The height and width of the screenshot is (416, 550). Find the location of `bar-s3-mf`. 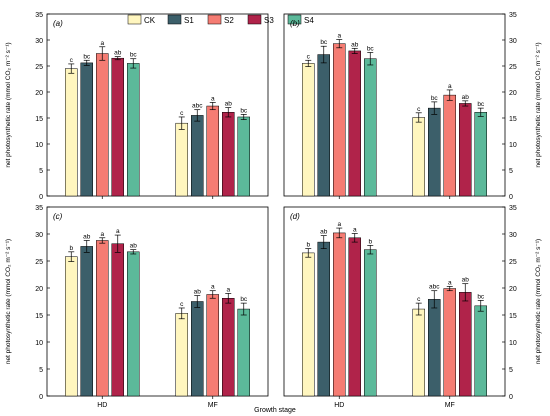

bar-s3-mf is located at coordinates (228, 154).